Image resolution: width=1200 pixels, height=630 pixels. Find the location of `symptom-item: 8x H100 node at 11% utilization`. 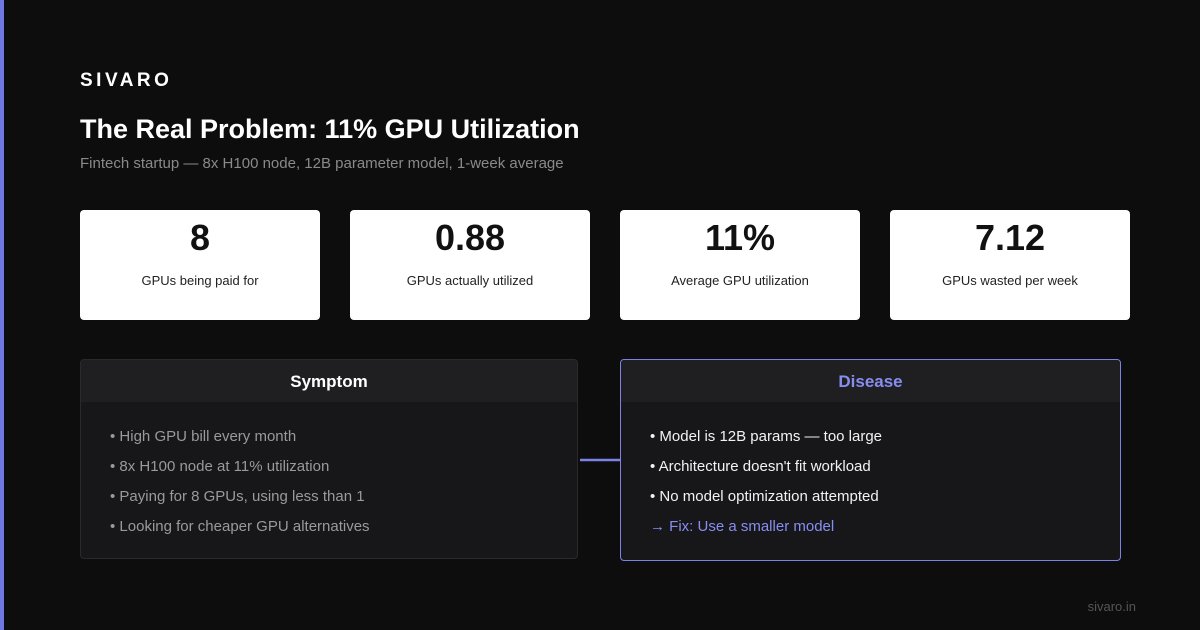

symptom-item: 8x H100 node at 11% utilization is located at coordinates (343, 467).